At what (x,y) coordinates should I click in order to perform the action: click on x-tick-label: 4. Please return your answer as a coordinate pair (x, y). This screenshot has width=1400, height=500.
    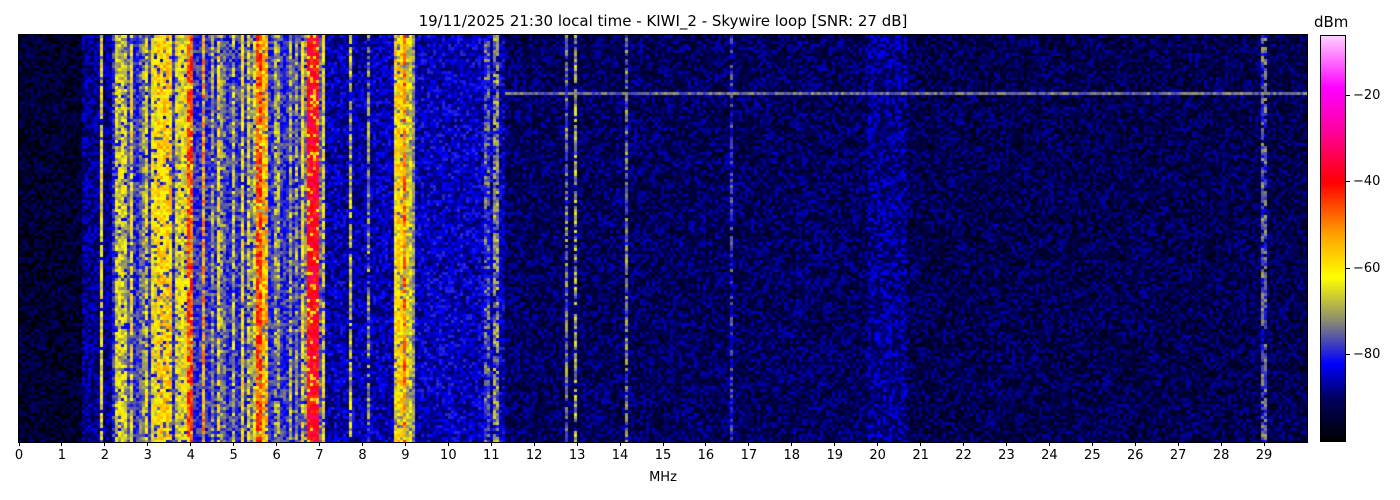
    Looking at the image, I should click on (190, 455).